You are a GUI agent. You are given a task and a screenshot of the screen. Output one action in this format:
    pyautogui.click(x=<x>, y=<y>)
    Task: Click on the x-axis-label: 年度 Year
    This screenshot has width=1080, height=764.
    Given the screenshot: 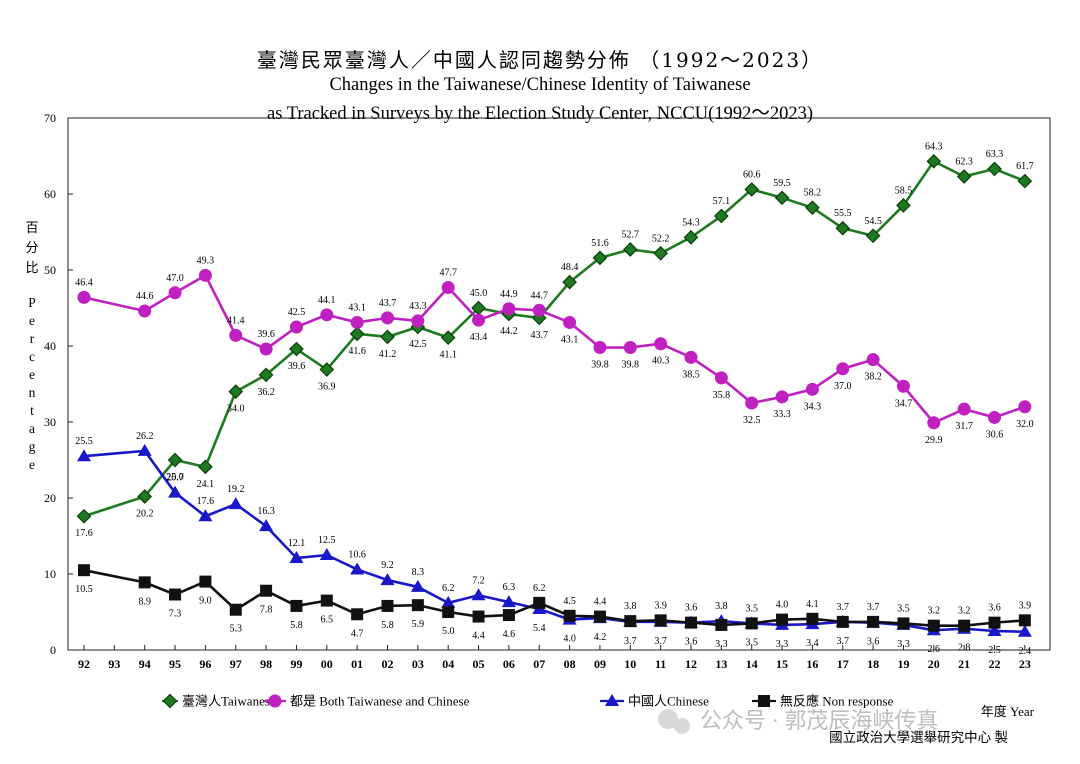 What is the action you would take?
    pyautogui.click(x=1008, y=711)
    